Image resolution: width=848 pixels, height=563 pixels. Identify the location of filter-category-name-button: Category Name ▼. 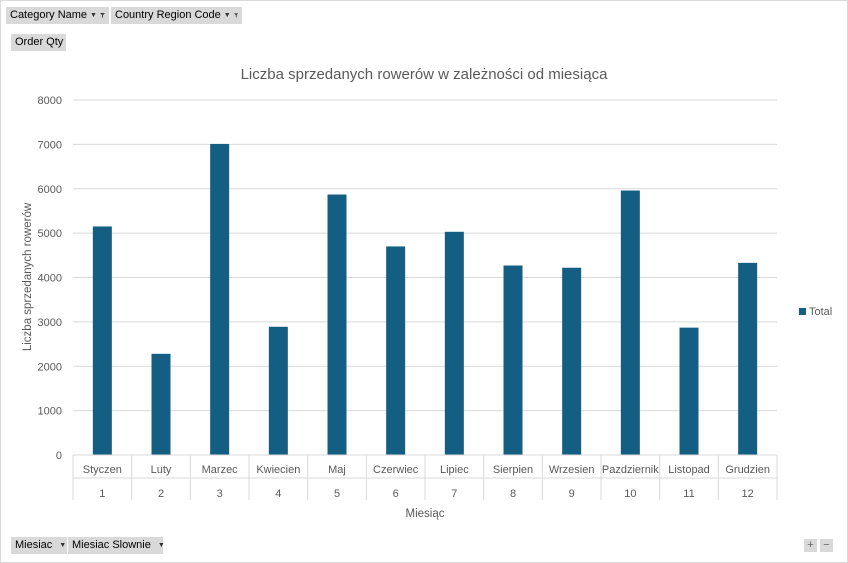
(57, 15).